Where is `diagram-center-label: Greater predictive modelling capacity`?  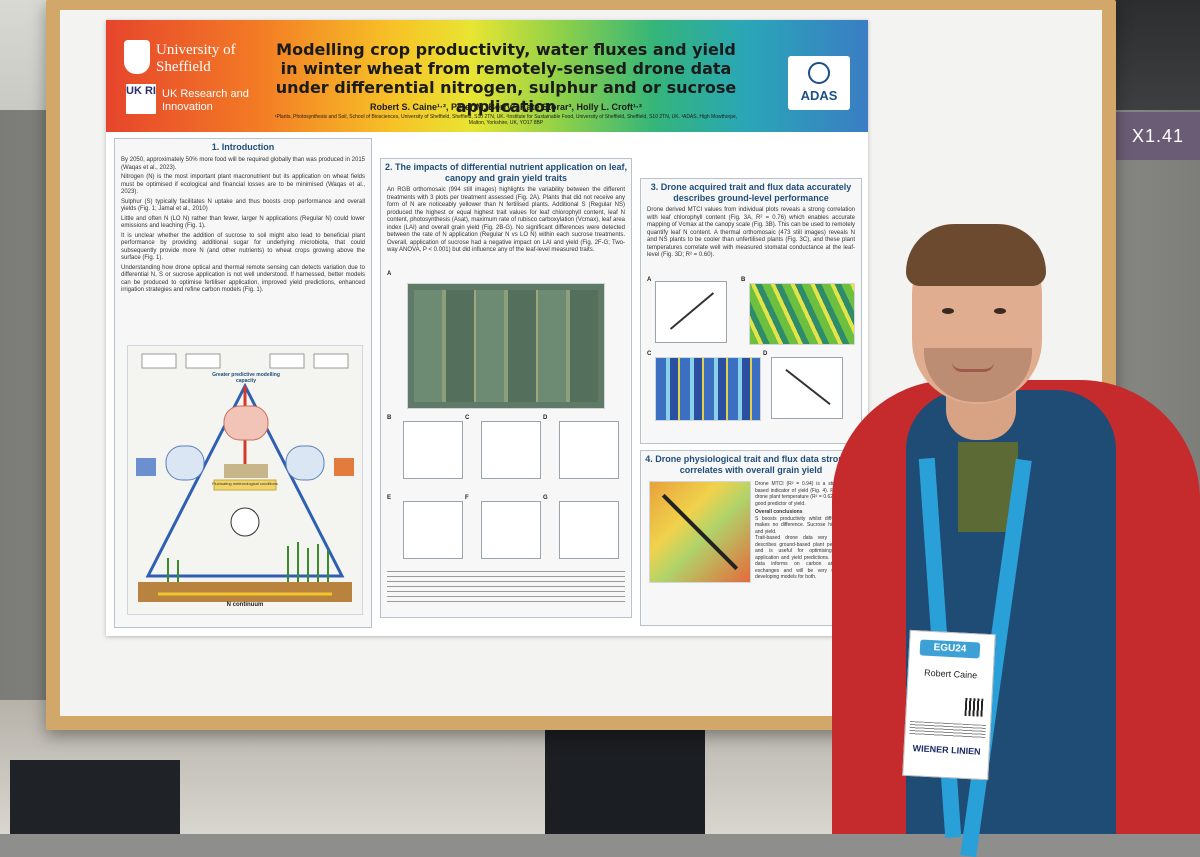
diagram-center-label: Greater predictive modelling capacity is located at coordinates (246, 378).